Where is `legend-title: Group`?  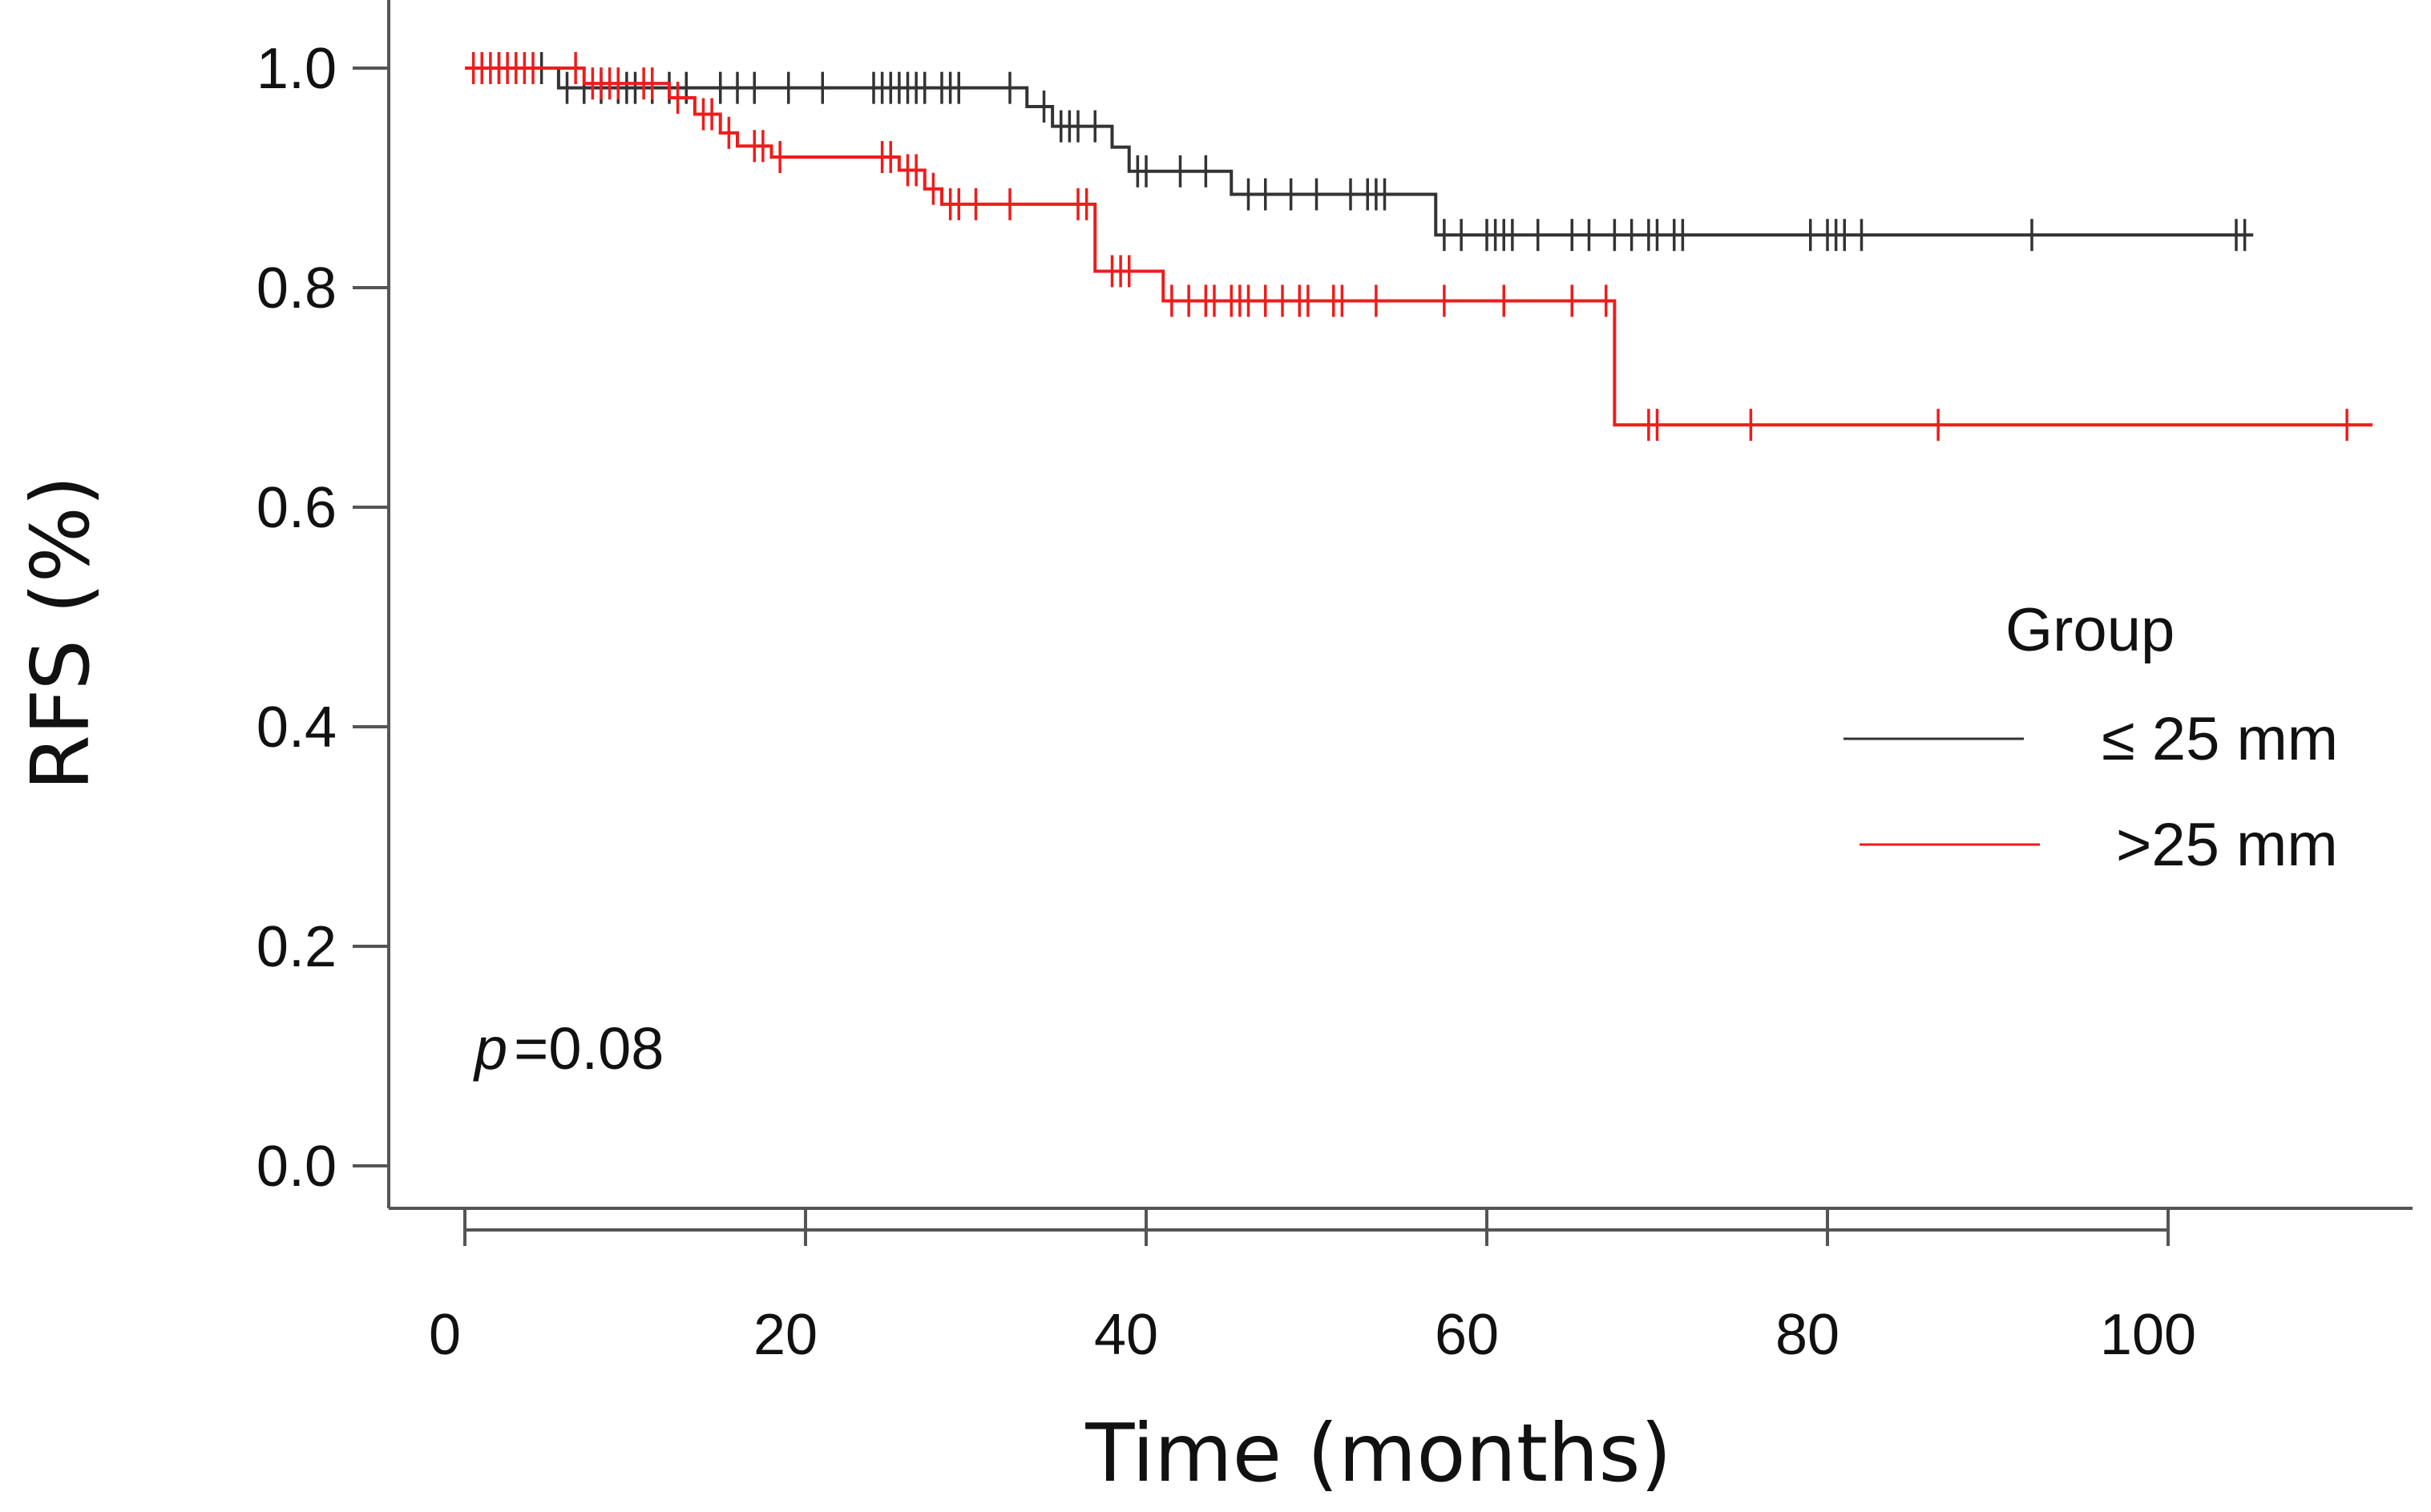
legend-title: Group is located at coordinates (2090, 630).